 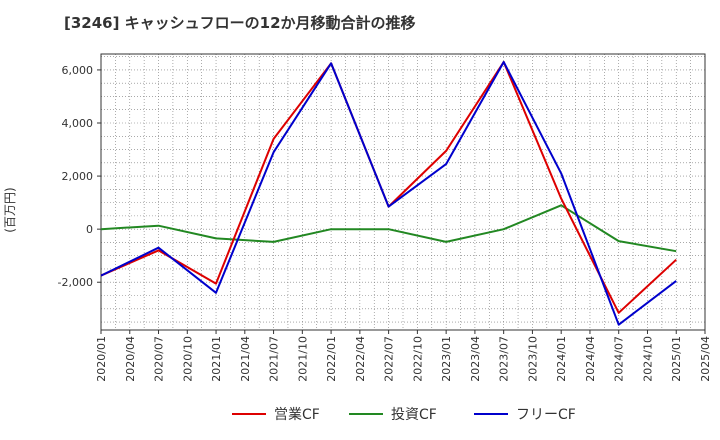 I want to click on y-tick-labels: 6,000 4,000 2,000 0 -2,000, so click(x=79, y=176).